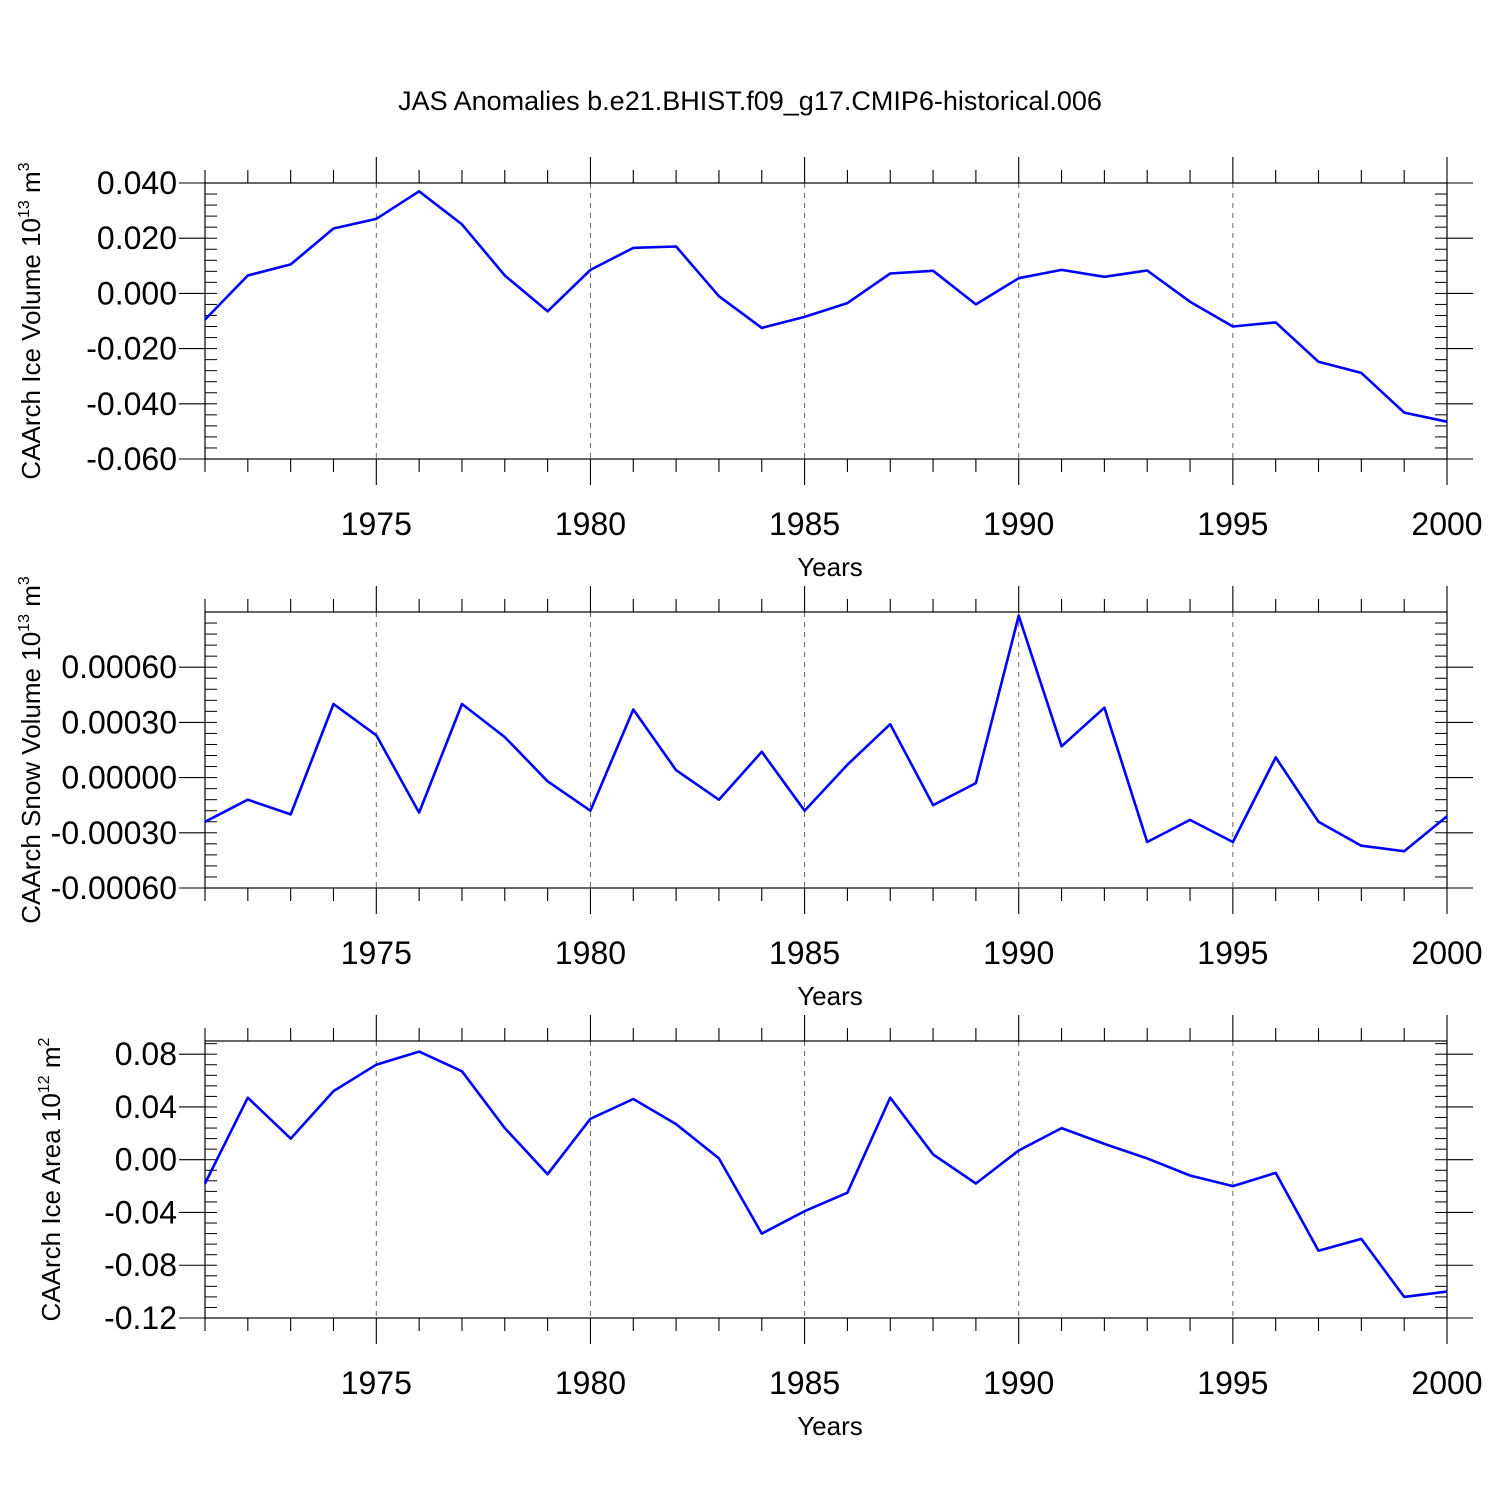 This screenshot has width=1500, height=1500. Describe the element at coordinates (137, 183) in the screenshot. I see `y-tick-label: 0.040` at that location.